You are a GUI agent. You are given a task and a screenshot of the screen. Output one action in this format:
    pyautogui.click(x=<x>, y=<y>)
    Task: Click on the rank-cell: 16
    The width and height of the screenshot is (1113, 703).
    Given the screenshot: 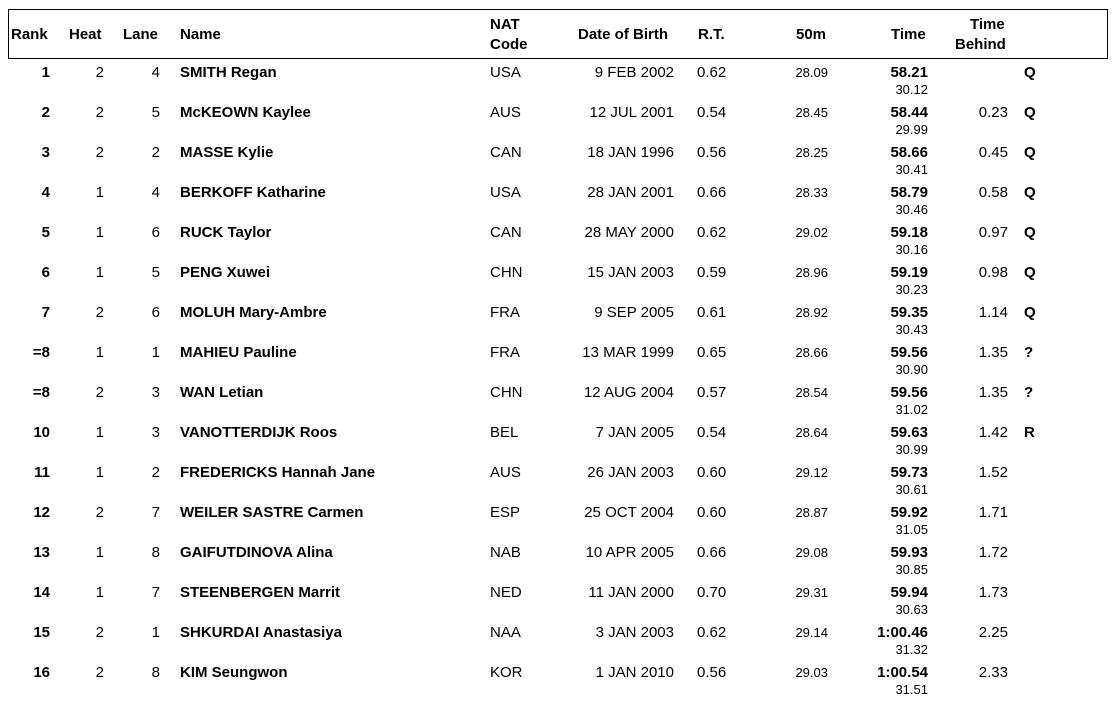 What is the action you would take?
    pyautogui.click(x=41, y=672)
    